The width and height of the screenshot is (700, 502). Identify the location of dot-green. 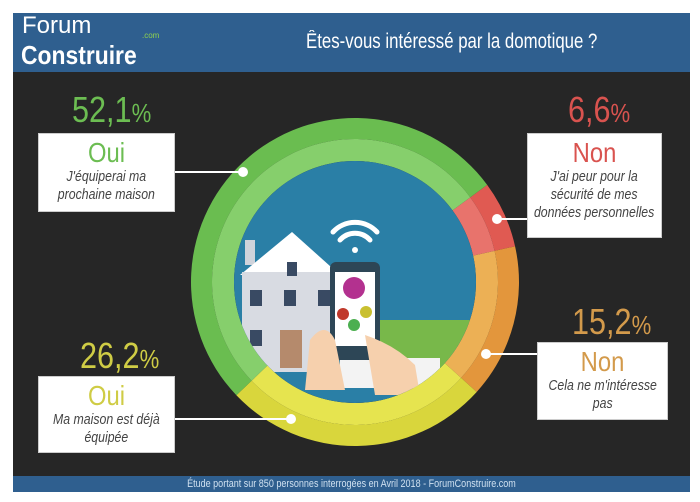
(243, 172).